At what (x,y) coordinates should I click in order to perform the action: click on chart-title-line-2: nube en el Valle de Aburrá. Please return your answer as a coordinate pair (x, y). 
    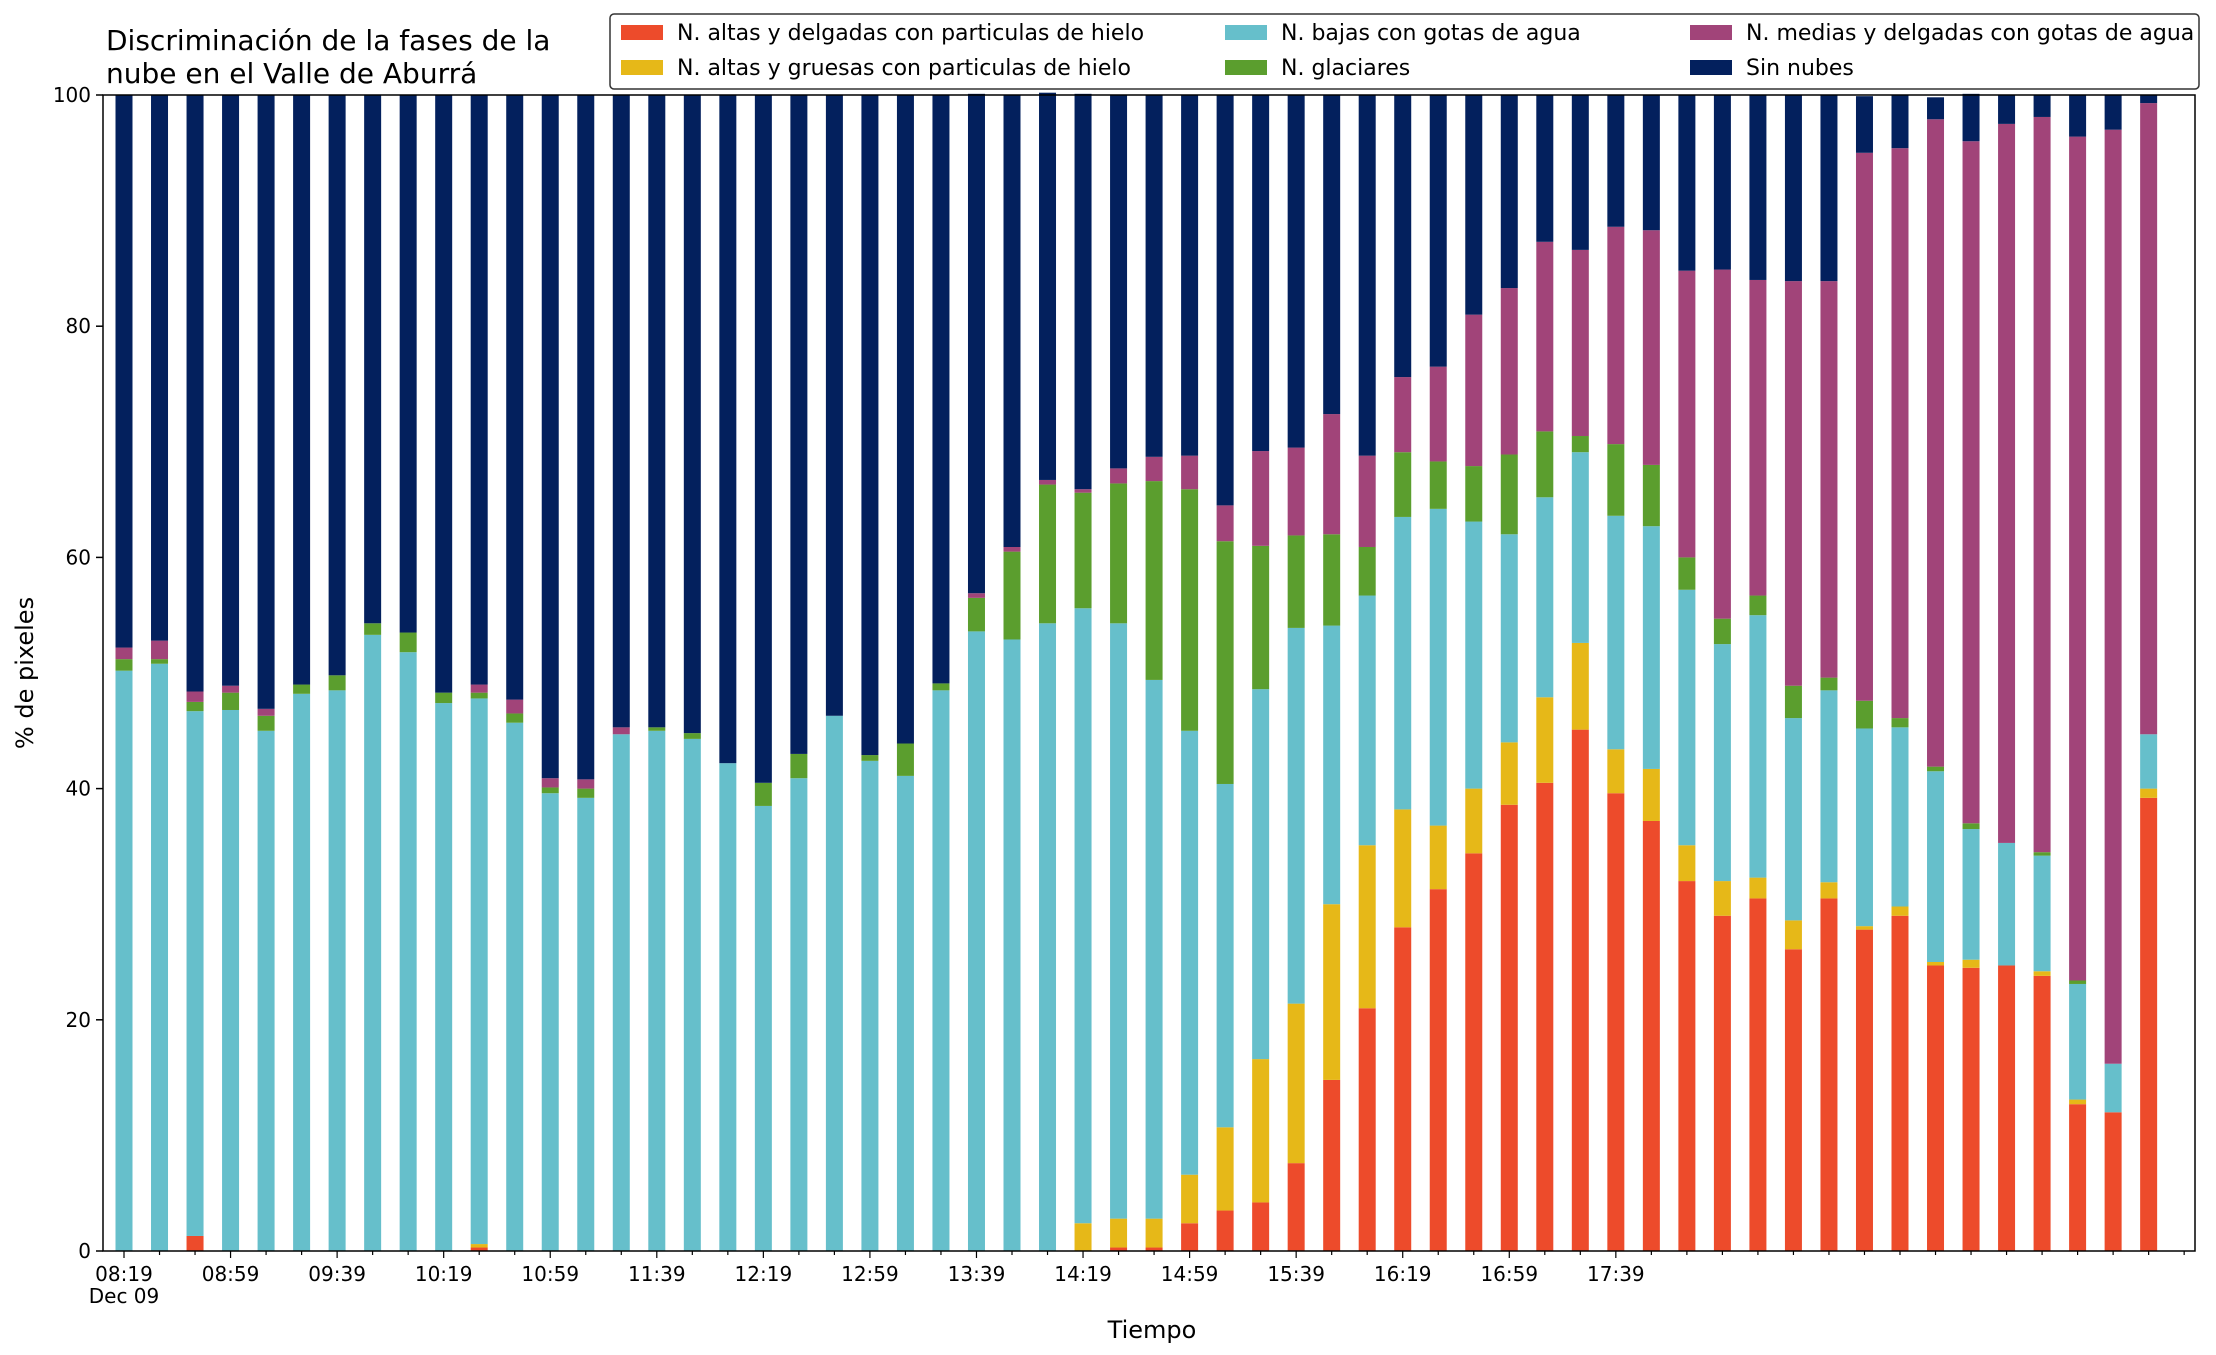
    Looking at the image, I should click on (291, 73).